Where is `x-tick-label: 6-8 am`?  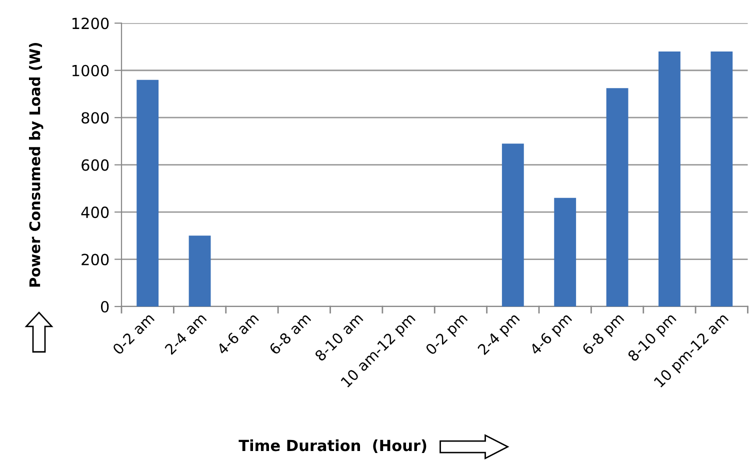 x-tick-label: 6-8 am is located at coordinates (290, 334).